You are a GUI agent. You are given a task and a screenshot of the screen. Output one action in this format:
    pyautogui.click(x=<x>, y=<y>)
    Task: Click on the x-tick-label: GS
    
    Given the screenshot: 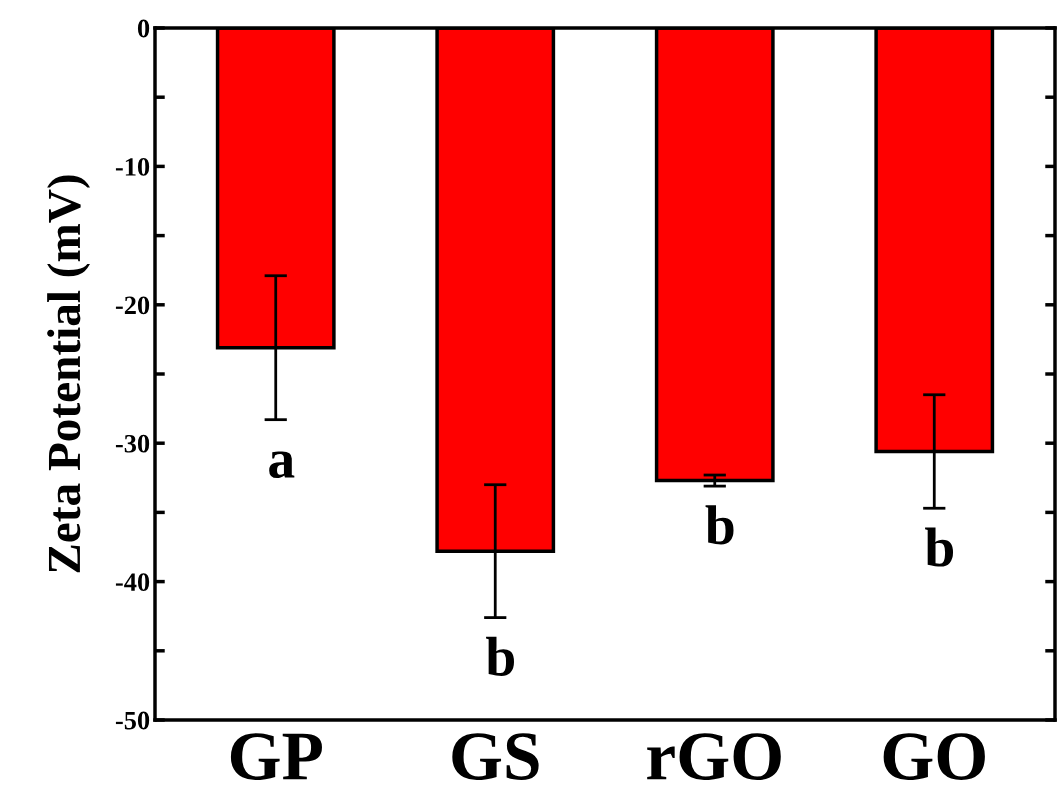 What is the action you would take?
    pyautogui.click(x=495, y=756)
    